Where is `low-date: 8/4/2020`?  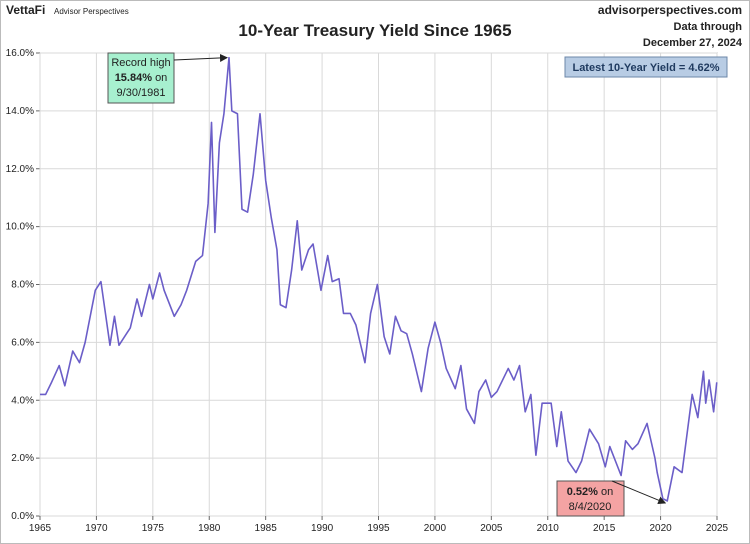 low-date: 8/4/2020 is located at coordinates (590, 507).